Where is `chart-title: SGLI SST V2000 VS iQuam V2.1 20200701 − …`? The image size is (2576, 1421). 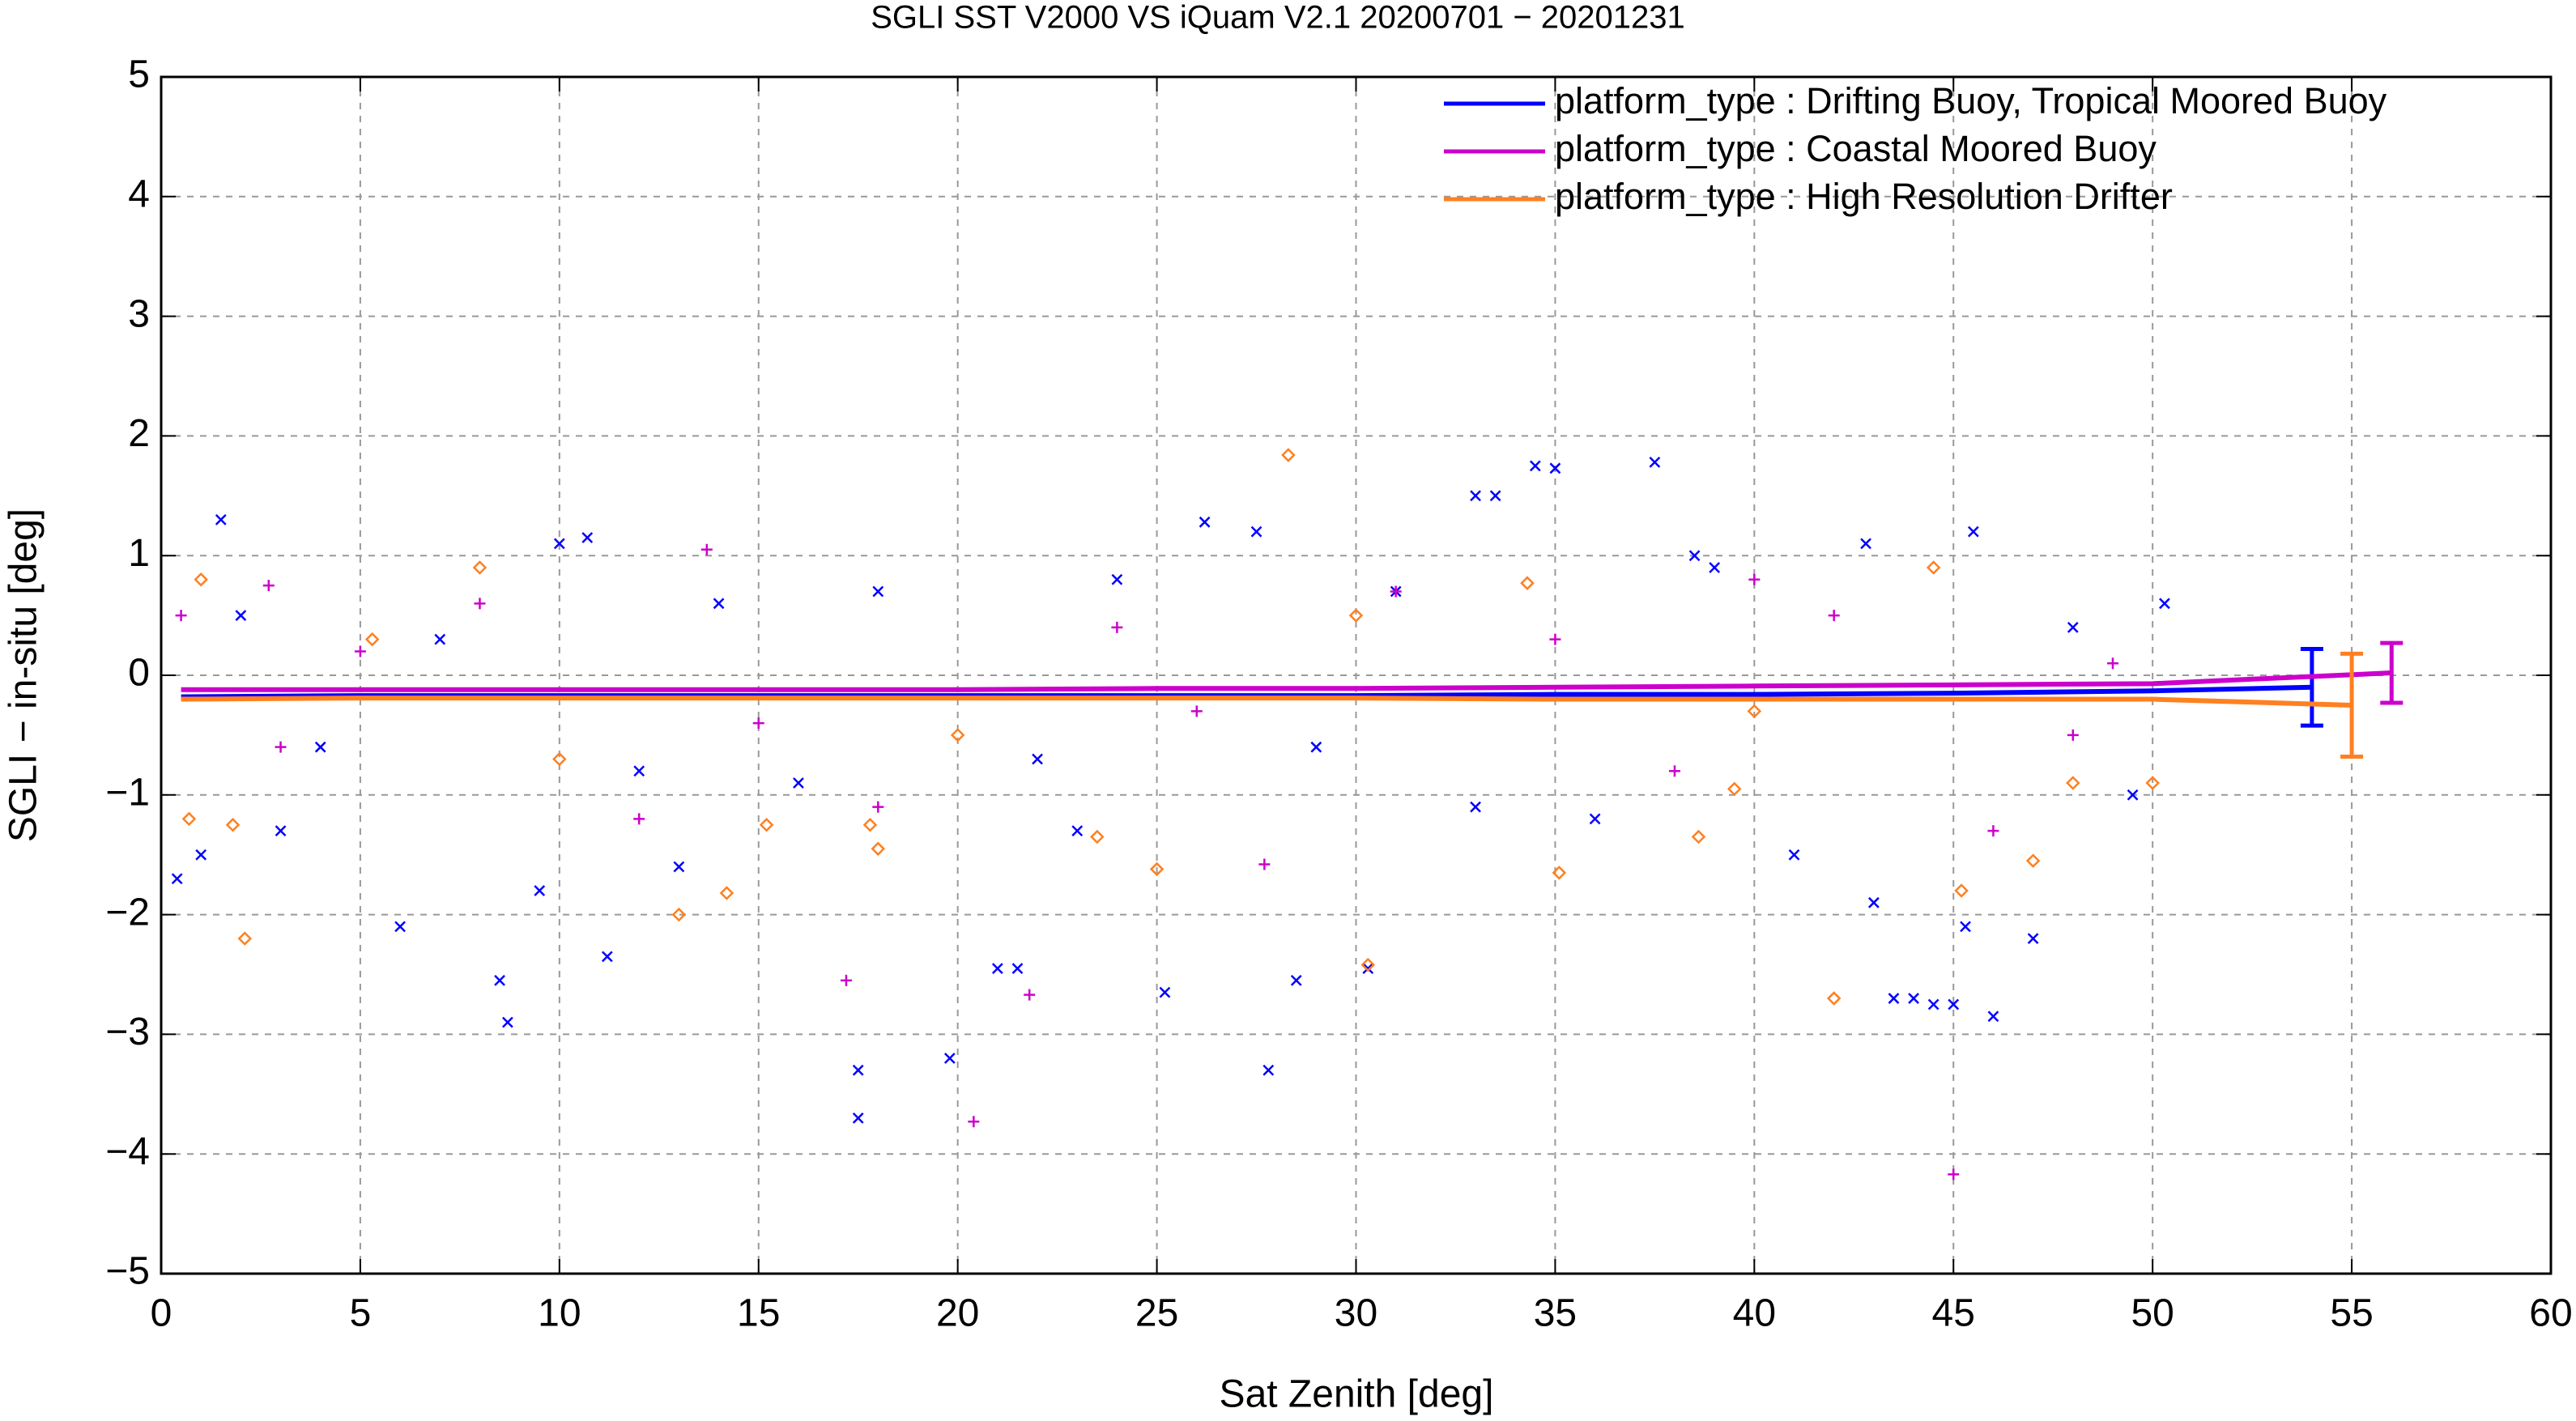 chart-title: SGLI SST V2000 VS iQuam V2.1 20200701 − … is located at coordinates (1278, 18).